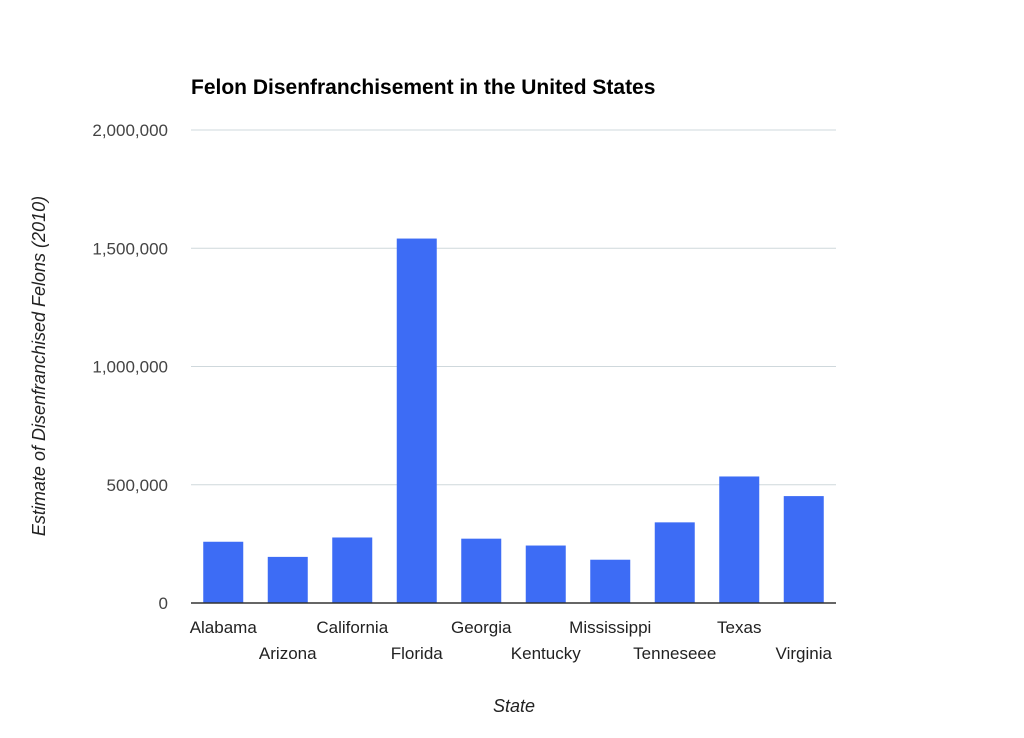 Image resolution: width=1024 pixels, height=738 pixels. I want to click on x-tick-label: Tenneseee, so click(674, 653).